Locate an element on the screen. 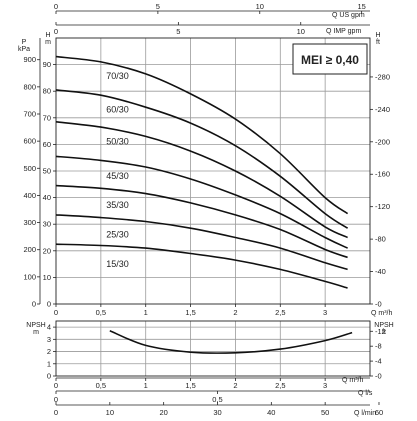  npsh-m3h-tick-label: 0,5 is located at coordinates (101, 385).